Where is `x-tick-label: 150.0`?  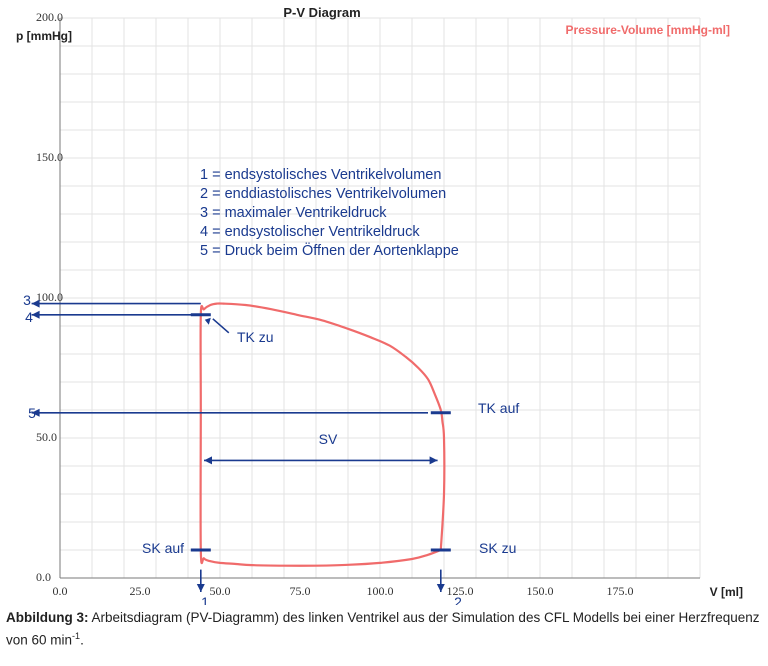
x-tick-label: 150.0 is located at coordinates (540, 591).